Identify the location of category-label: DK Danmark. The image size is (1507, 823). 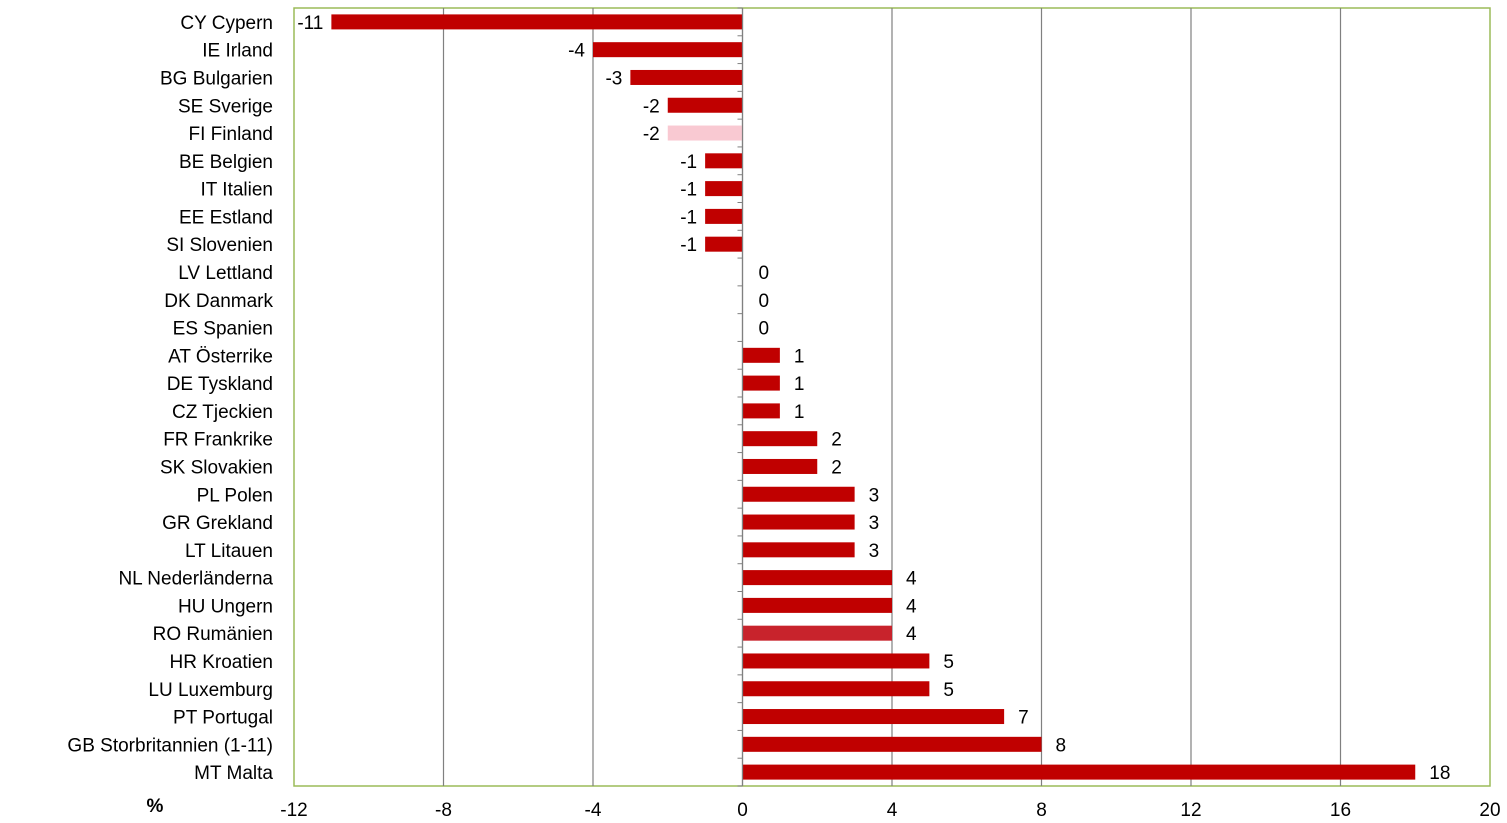
(218, 301).